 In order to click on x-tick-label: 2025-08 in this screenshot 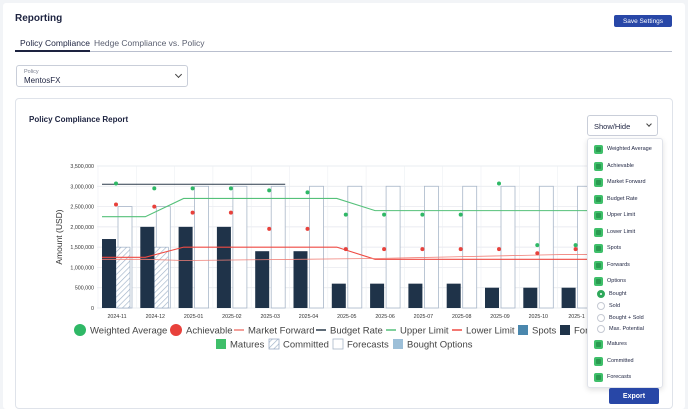, I will do `click(461, 317)`.